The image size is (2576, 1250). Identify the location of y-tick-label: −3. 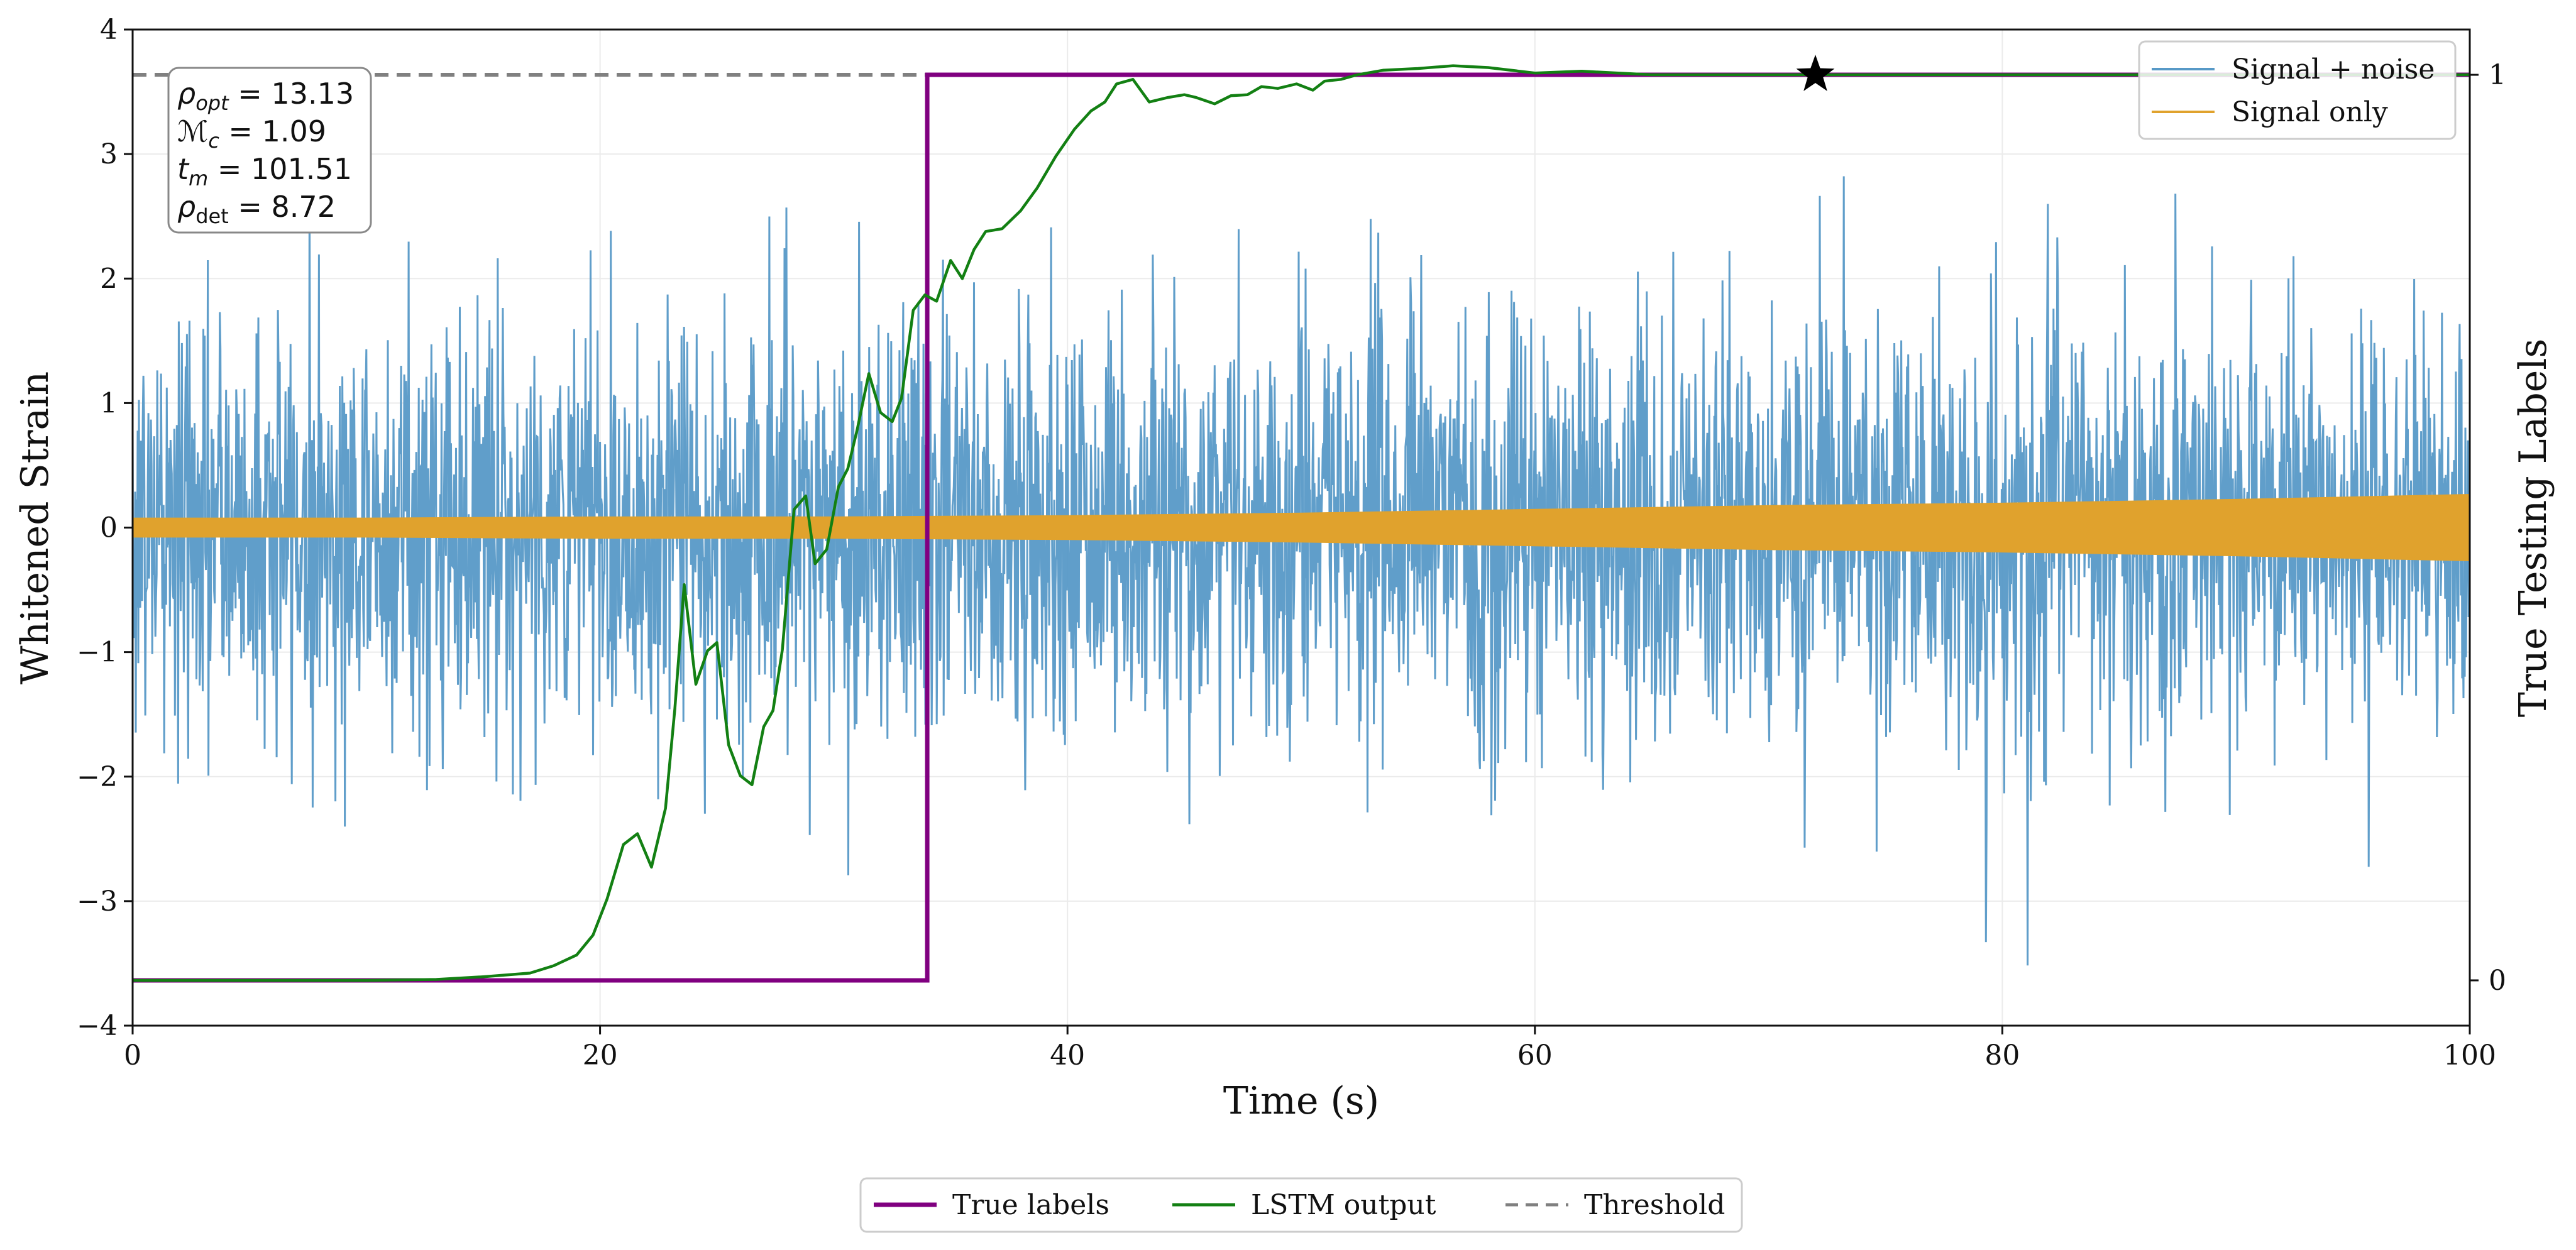
(98, 901).